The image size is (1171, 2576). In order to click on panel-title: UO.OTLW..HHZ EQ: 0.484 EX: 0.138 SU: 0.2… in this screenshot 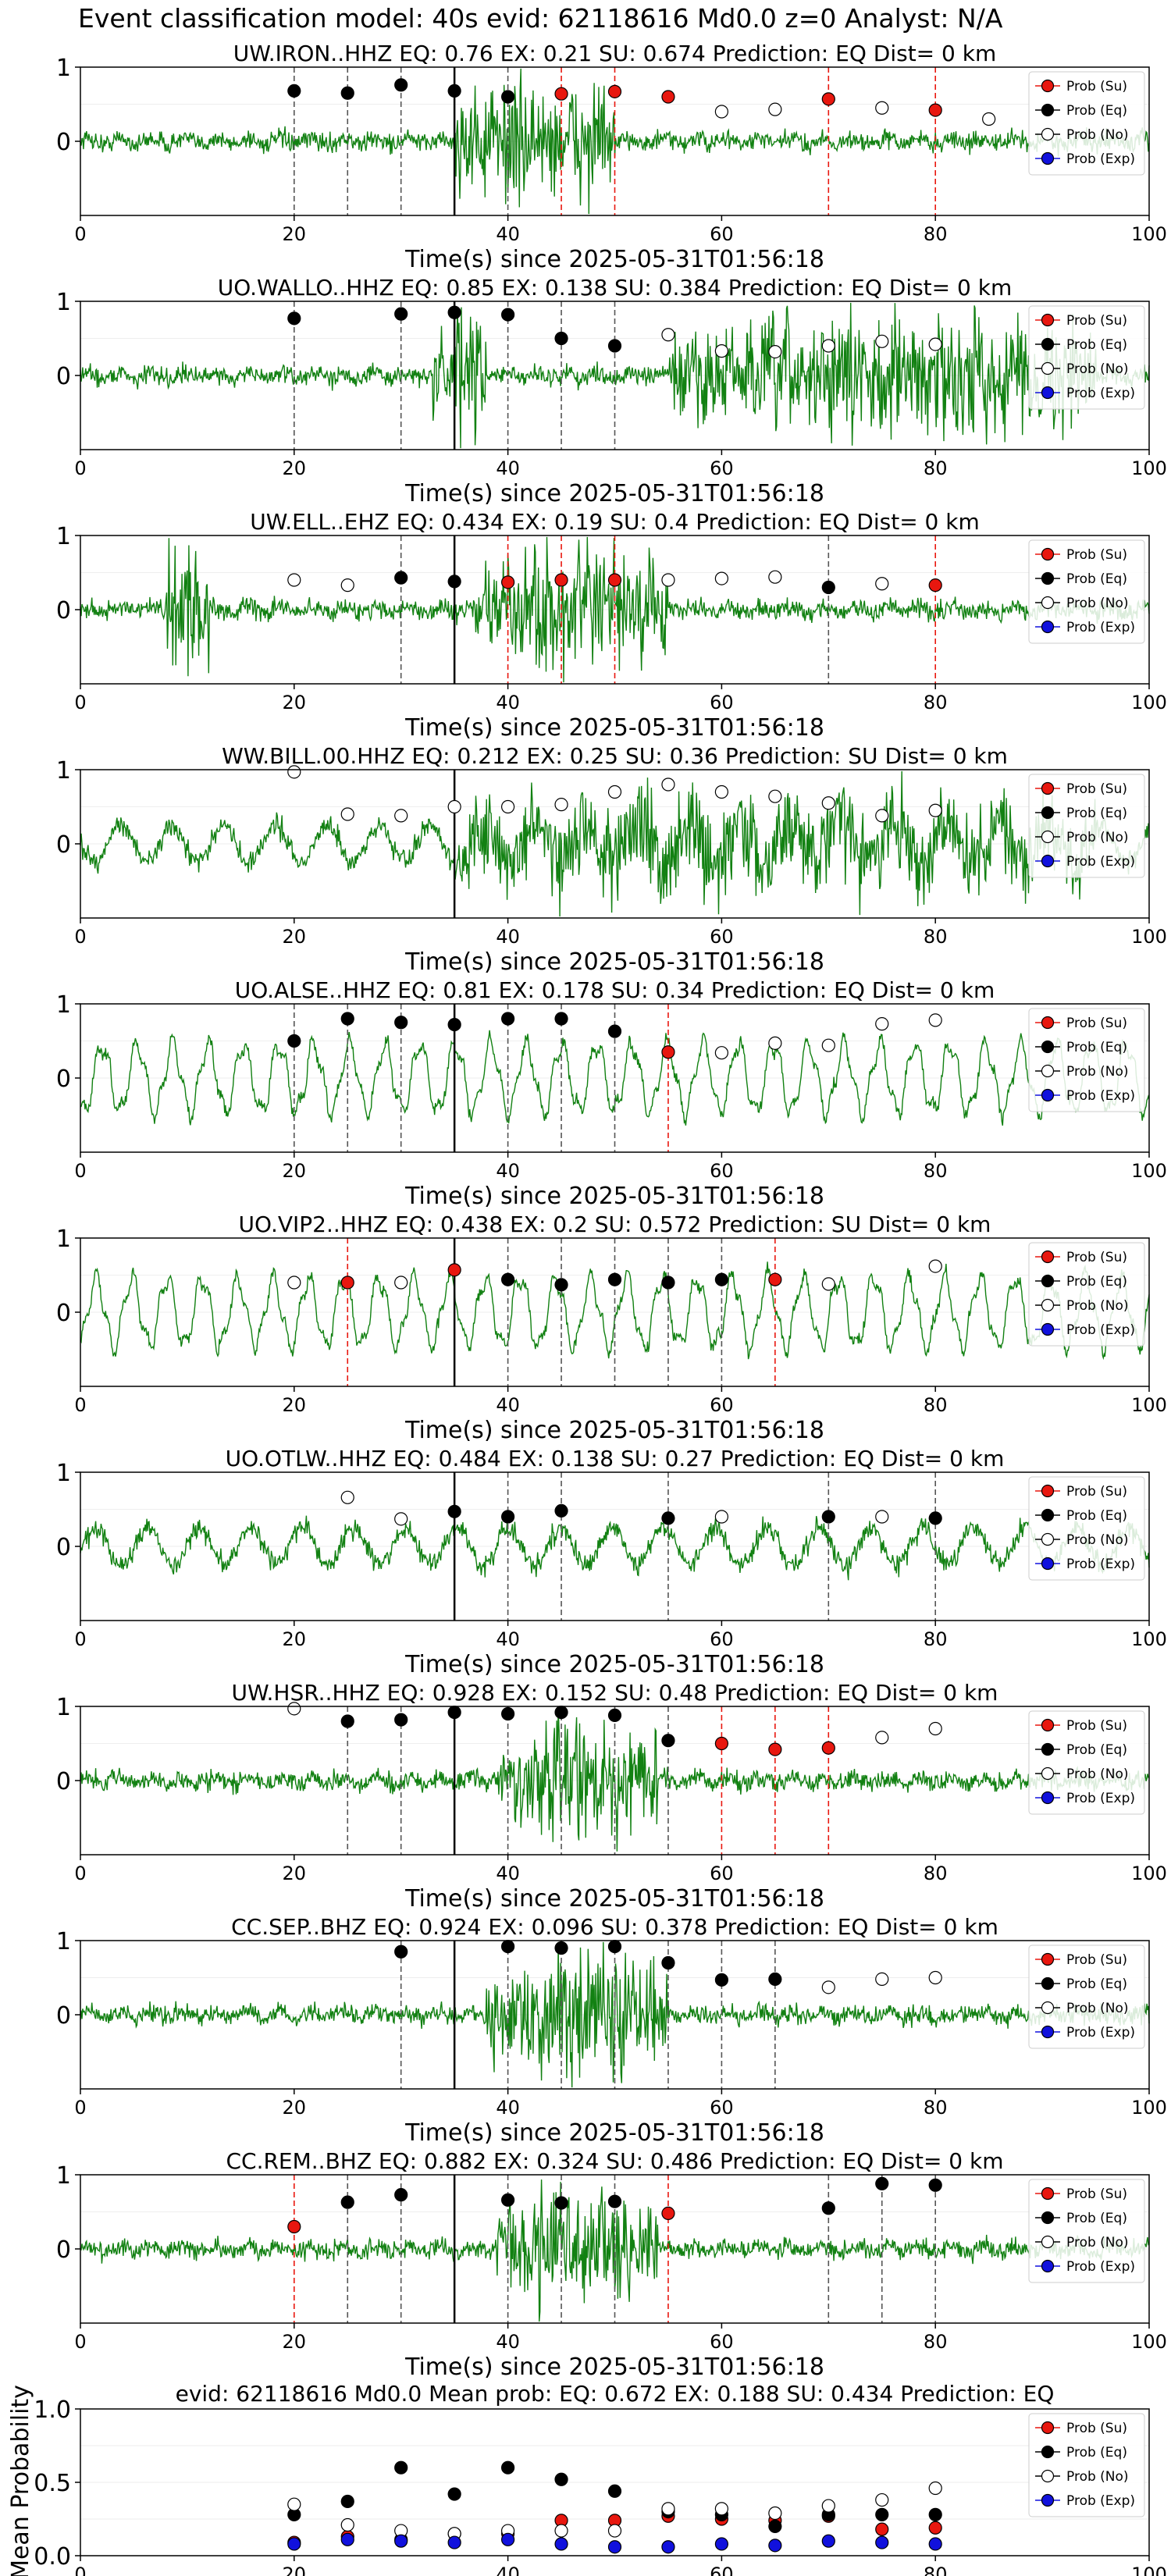, I will do `click(615, 1458)`.